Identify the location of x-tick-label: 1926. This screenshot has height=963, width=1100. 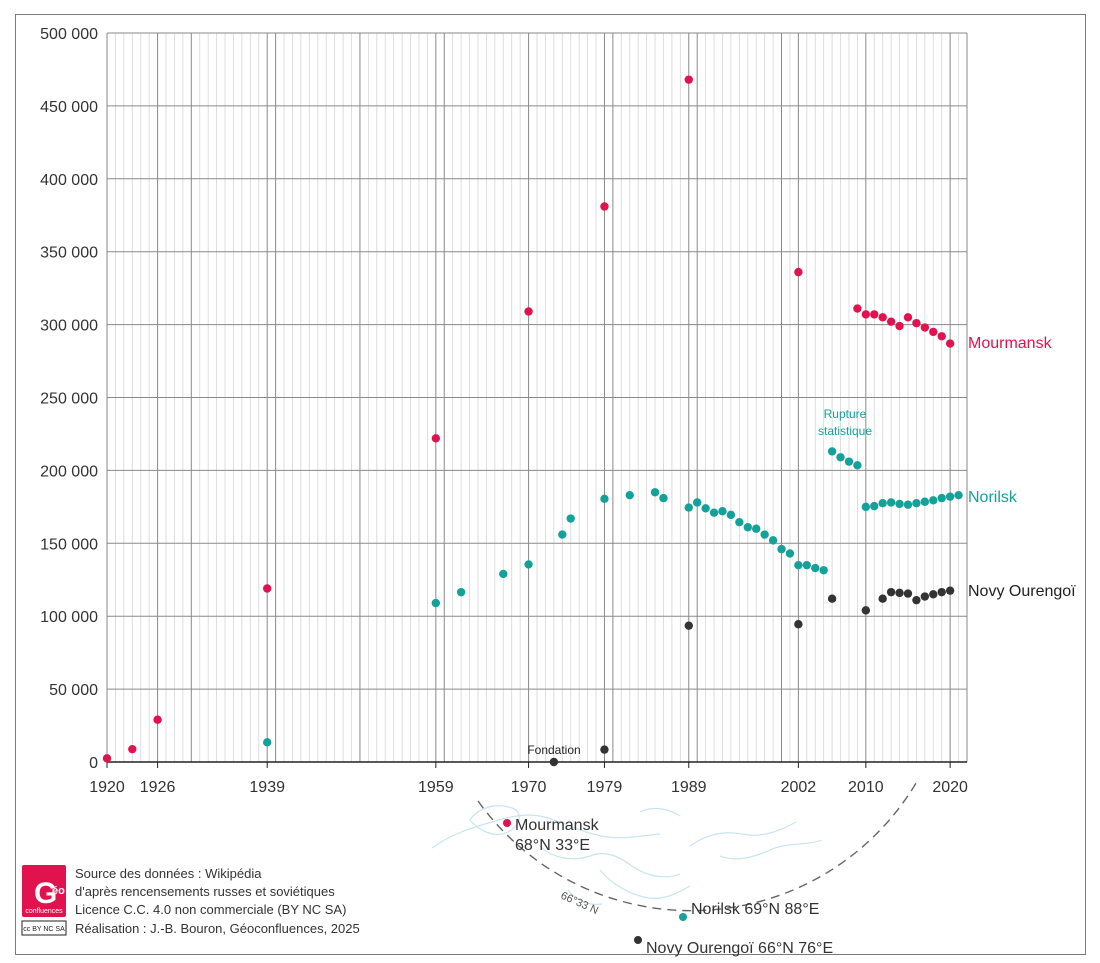
(158, 787).